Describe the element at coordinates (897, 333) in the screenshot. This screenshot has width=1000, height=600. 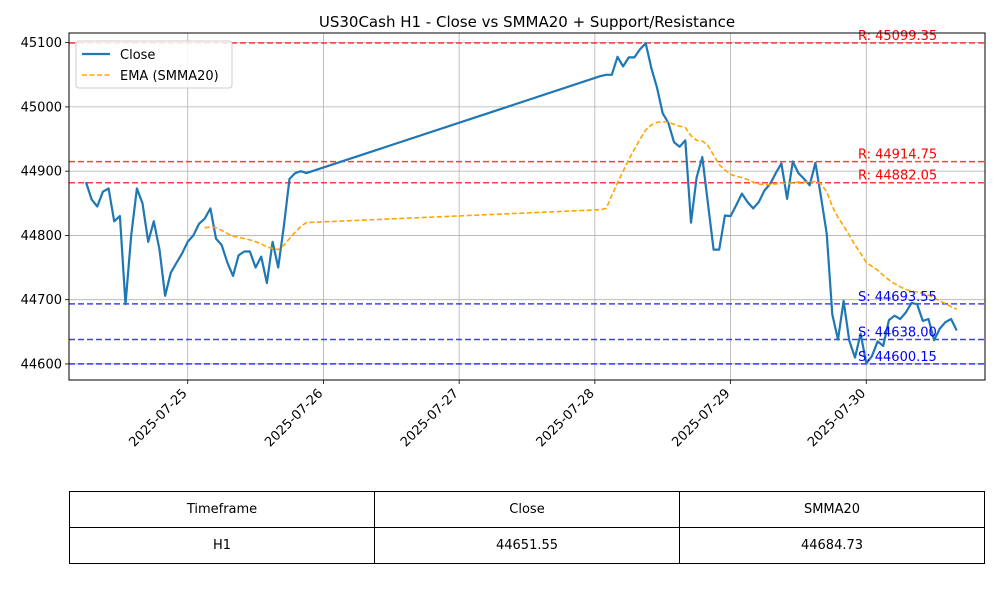
I see `support-level-label: S: 44638.00` at that location.